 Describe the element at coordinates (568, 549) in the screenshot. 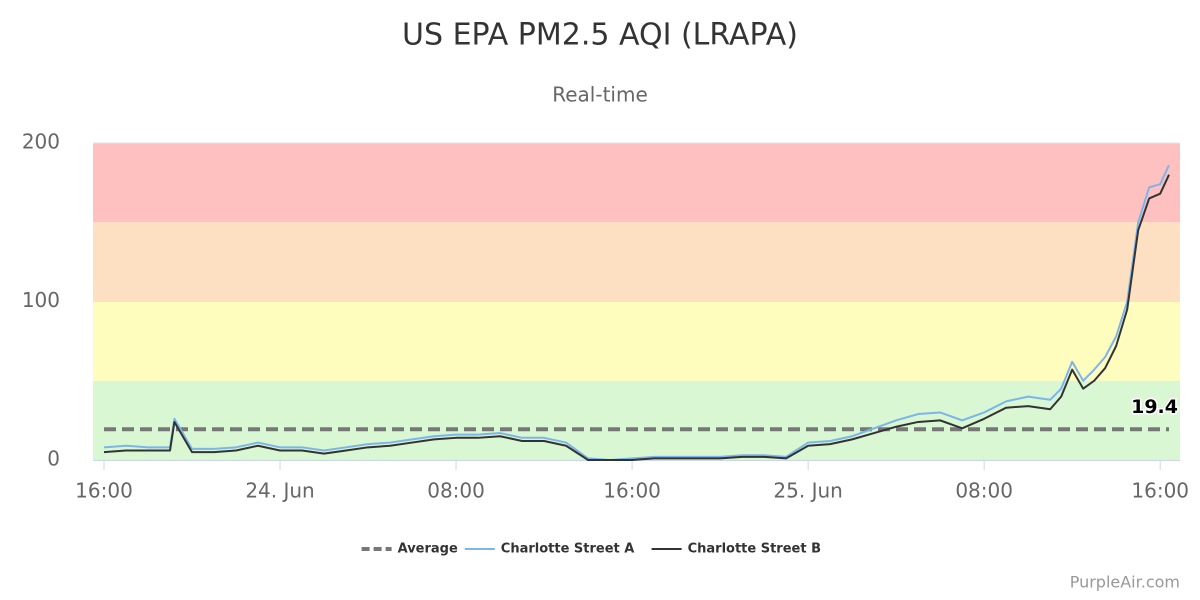

I see `legend-label: Charlotte Street A` at that location.